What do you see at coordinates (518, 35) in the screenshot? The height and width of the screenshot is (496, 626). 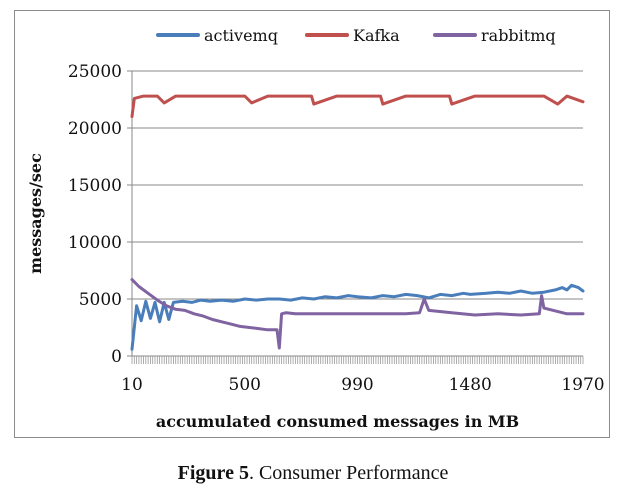 I see `legend-label-rabbitmq: rabbitmq` at bounding box center [518, 35].